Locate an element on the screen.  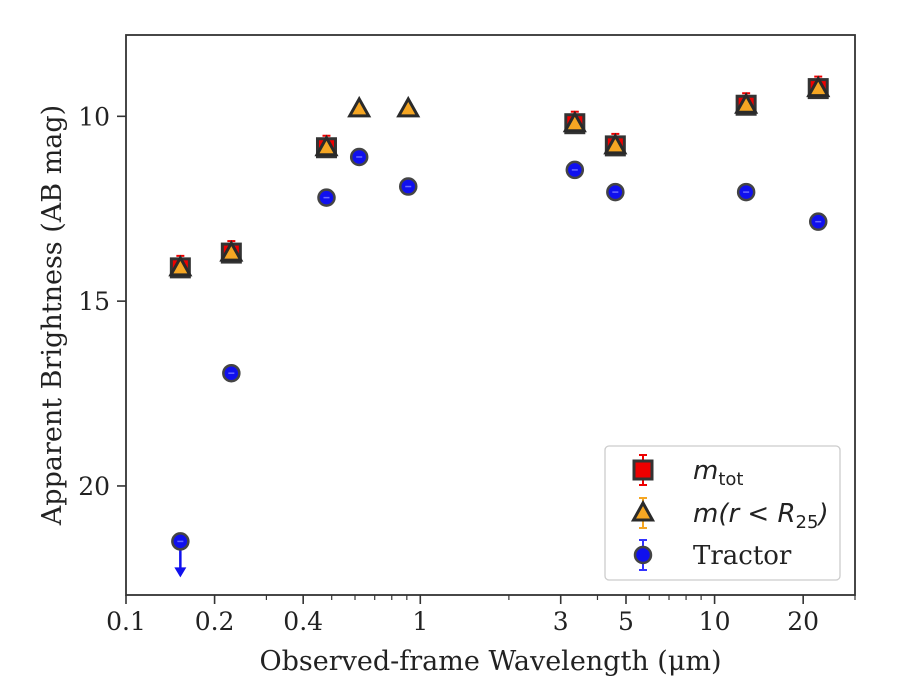
x-axis-ticks: 0.1 0.2 0.4 1 3 5 10 20 is located at coordinates (481, 615).